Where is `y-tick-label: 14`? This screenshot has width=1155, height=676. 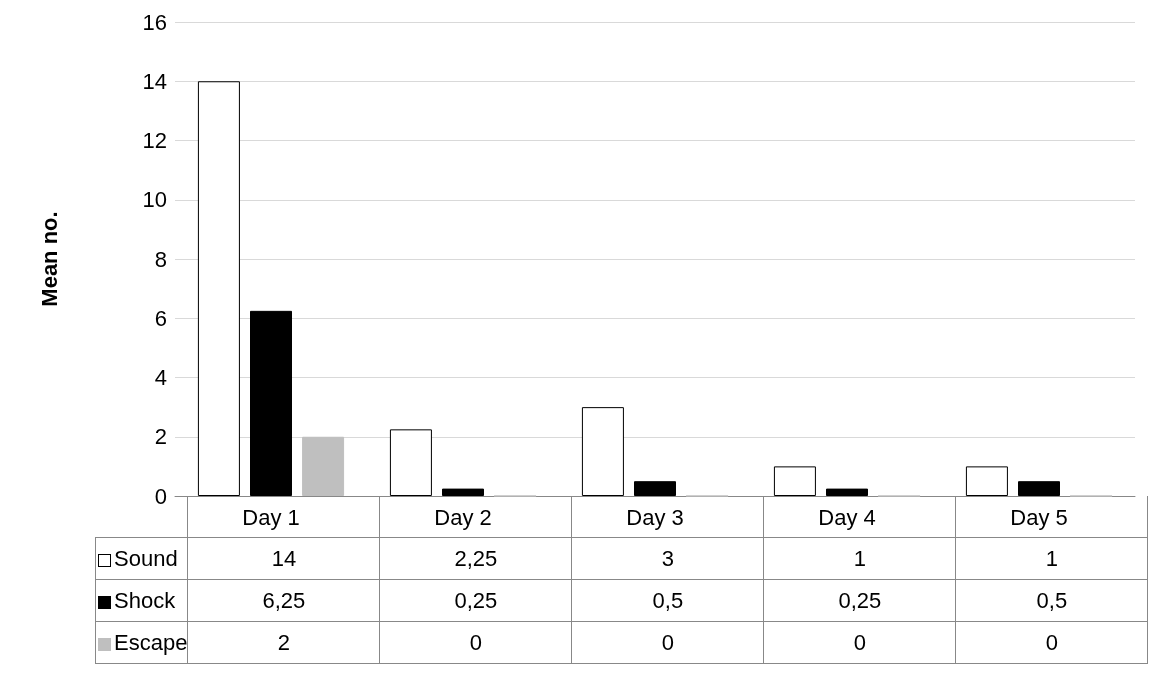 y-tick-label: 14 is located at coordinates (154, 81).